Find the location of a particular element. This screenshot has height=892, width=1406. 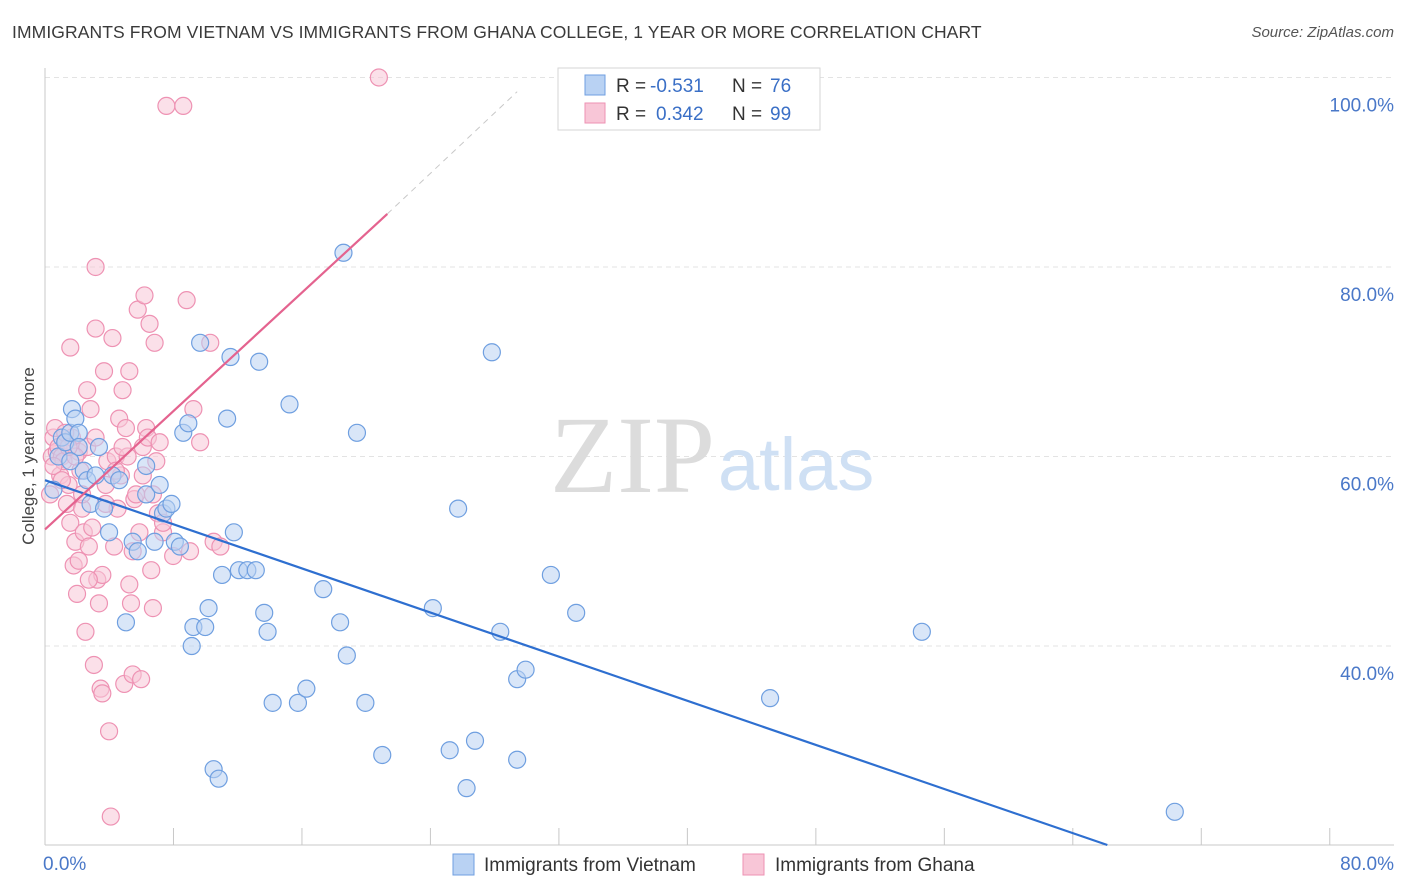

y-tick-label-1: 80.0% is located at coordinates (1367, 295).